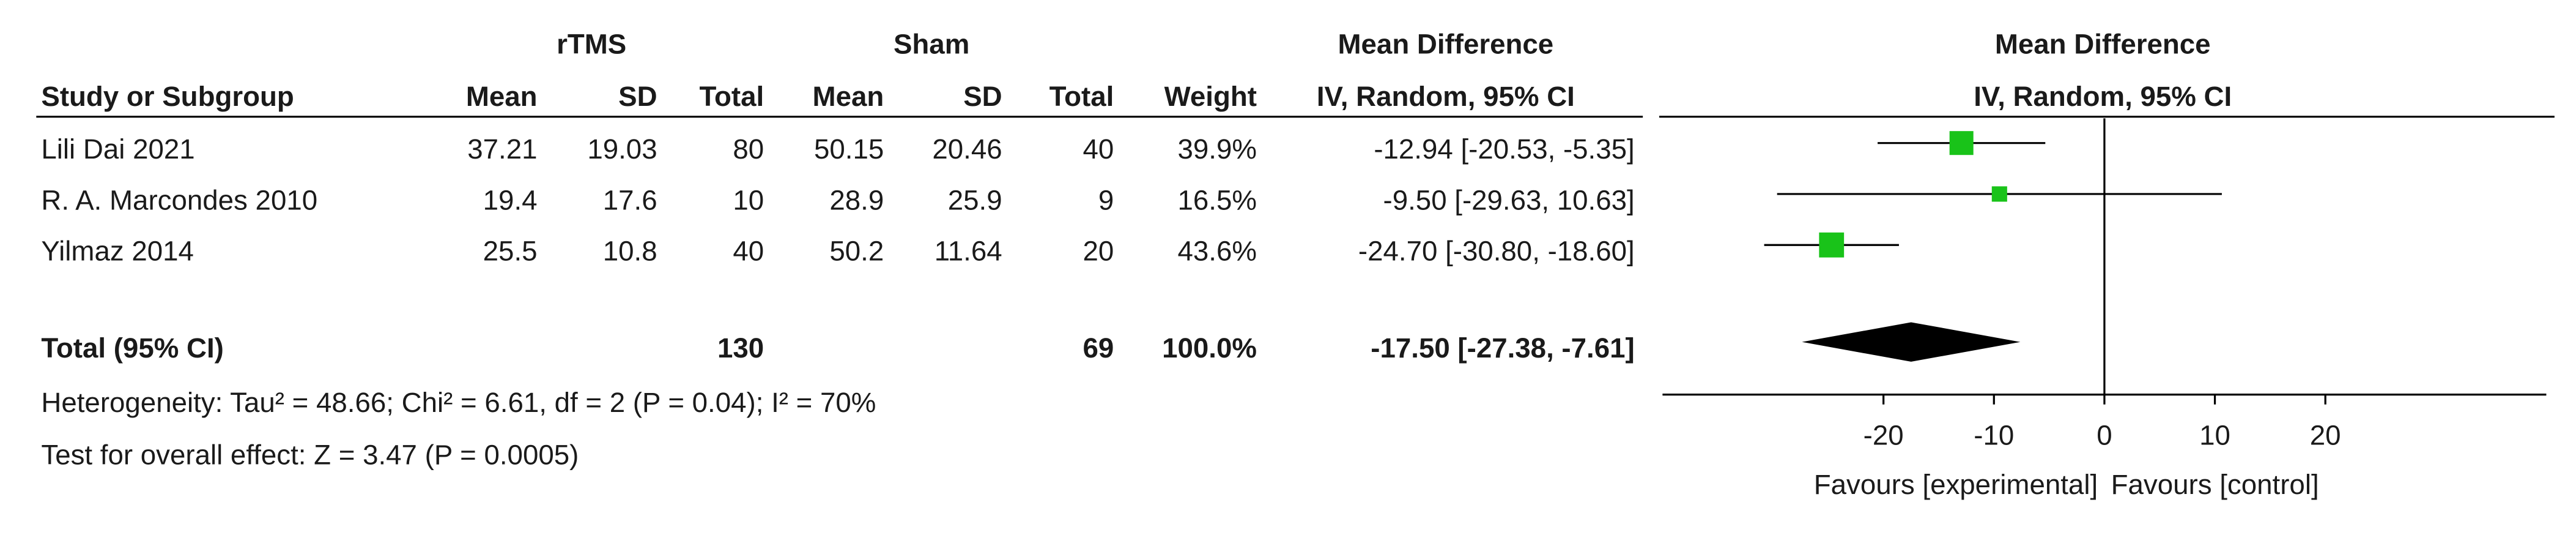 The image size is (2576, 535). I want to click on group-header: Sham, so click(931, 43).